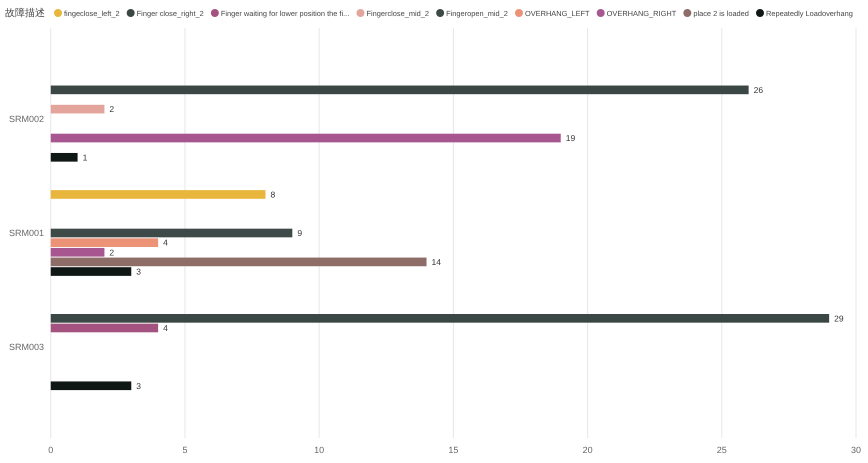  I want to click on data-label: 19, so click(571, 138).